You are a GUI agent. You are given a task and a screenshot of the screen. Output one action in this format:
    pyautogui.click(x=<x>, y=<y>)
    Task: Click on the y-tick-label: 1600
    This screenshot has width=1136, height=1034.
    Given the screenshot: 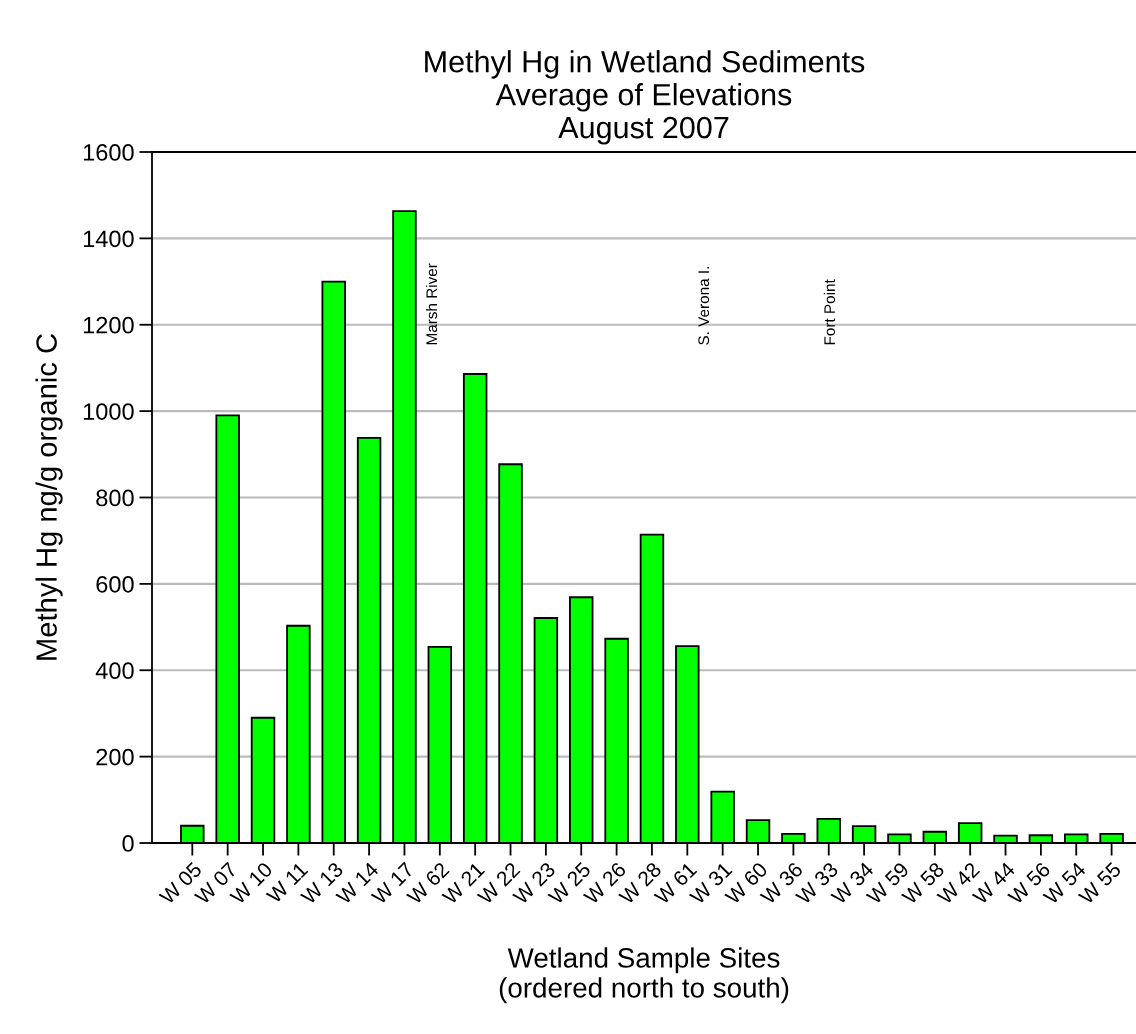 What is the action you would take?
    pyautogui.click(x=108, y=152)
    